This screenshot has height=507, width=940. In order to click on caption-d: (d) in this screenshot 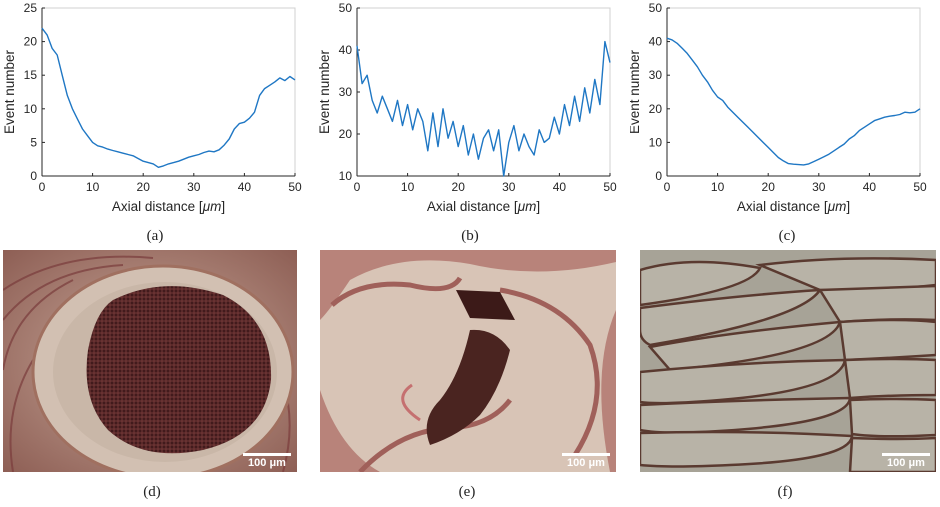, I will do `click(152, 492)`.